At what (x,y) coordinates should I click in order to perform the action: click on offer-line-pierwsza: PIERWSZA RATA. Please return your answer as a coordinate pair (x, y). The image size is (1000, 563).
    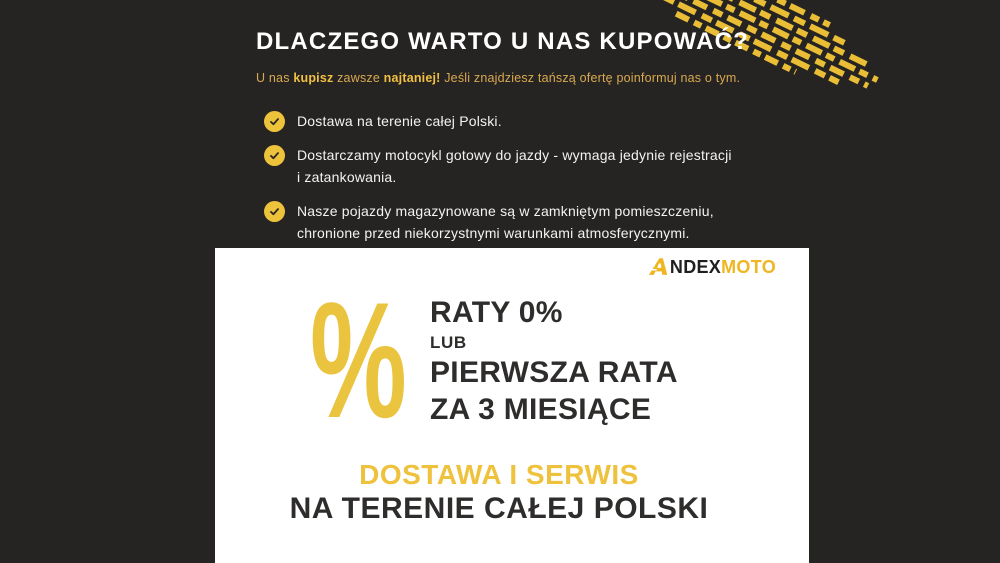
    Looking at the image, I should click on (554, 372).